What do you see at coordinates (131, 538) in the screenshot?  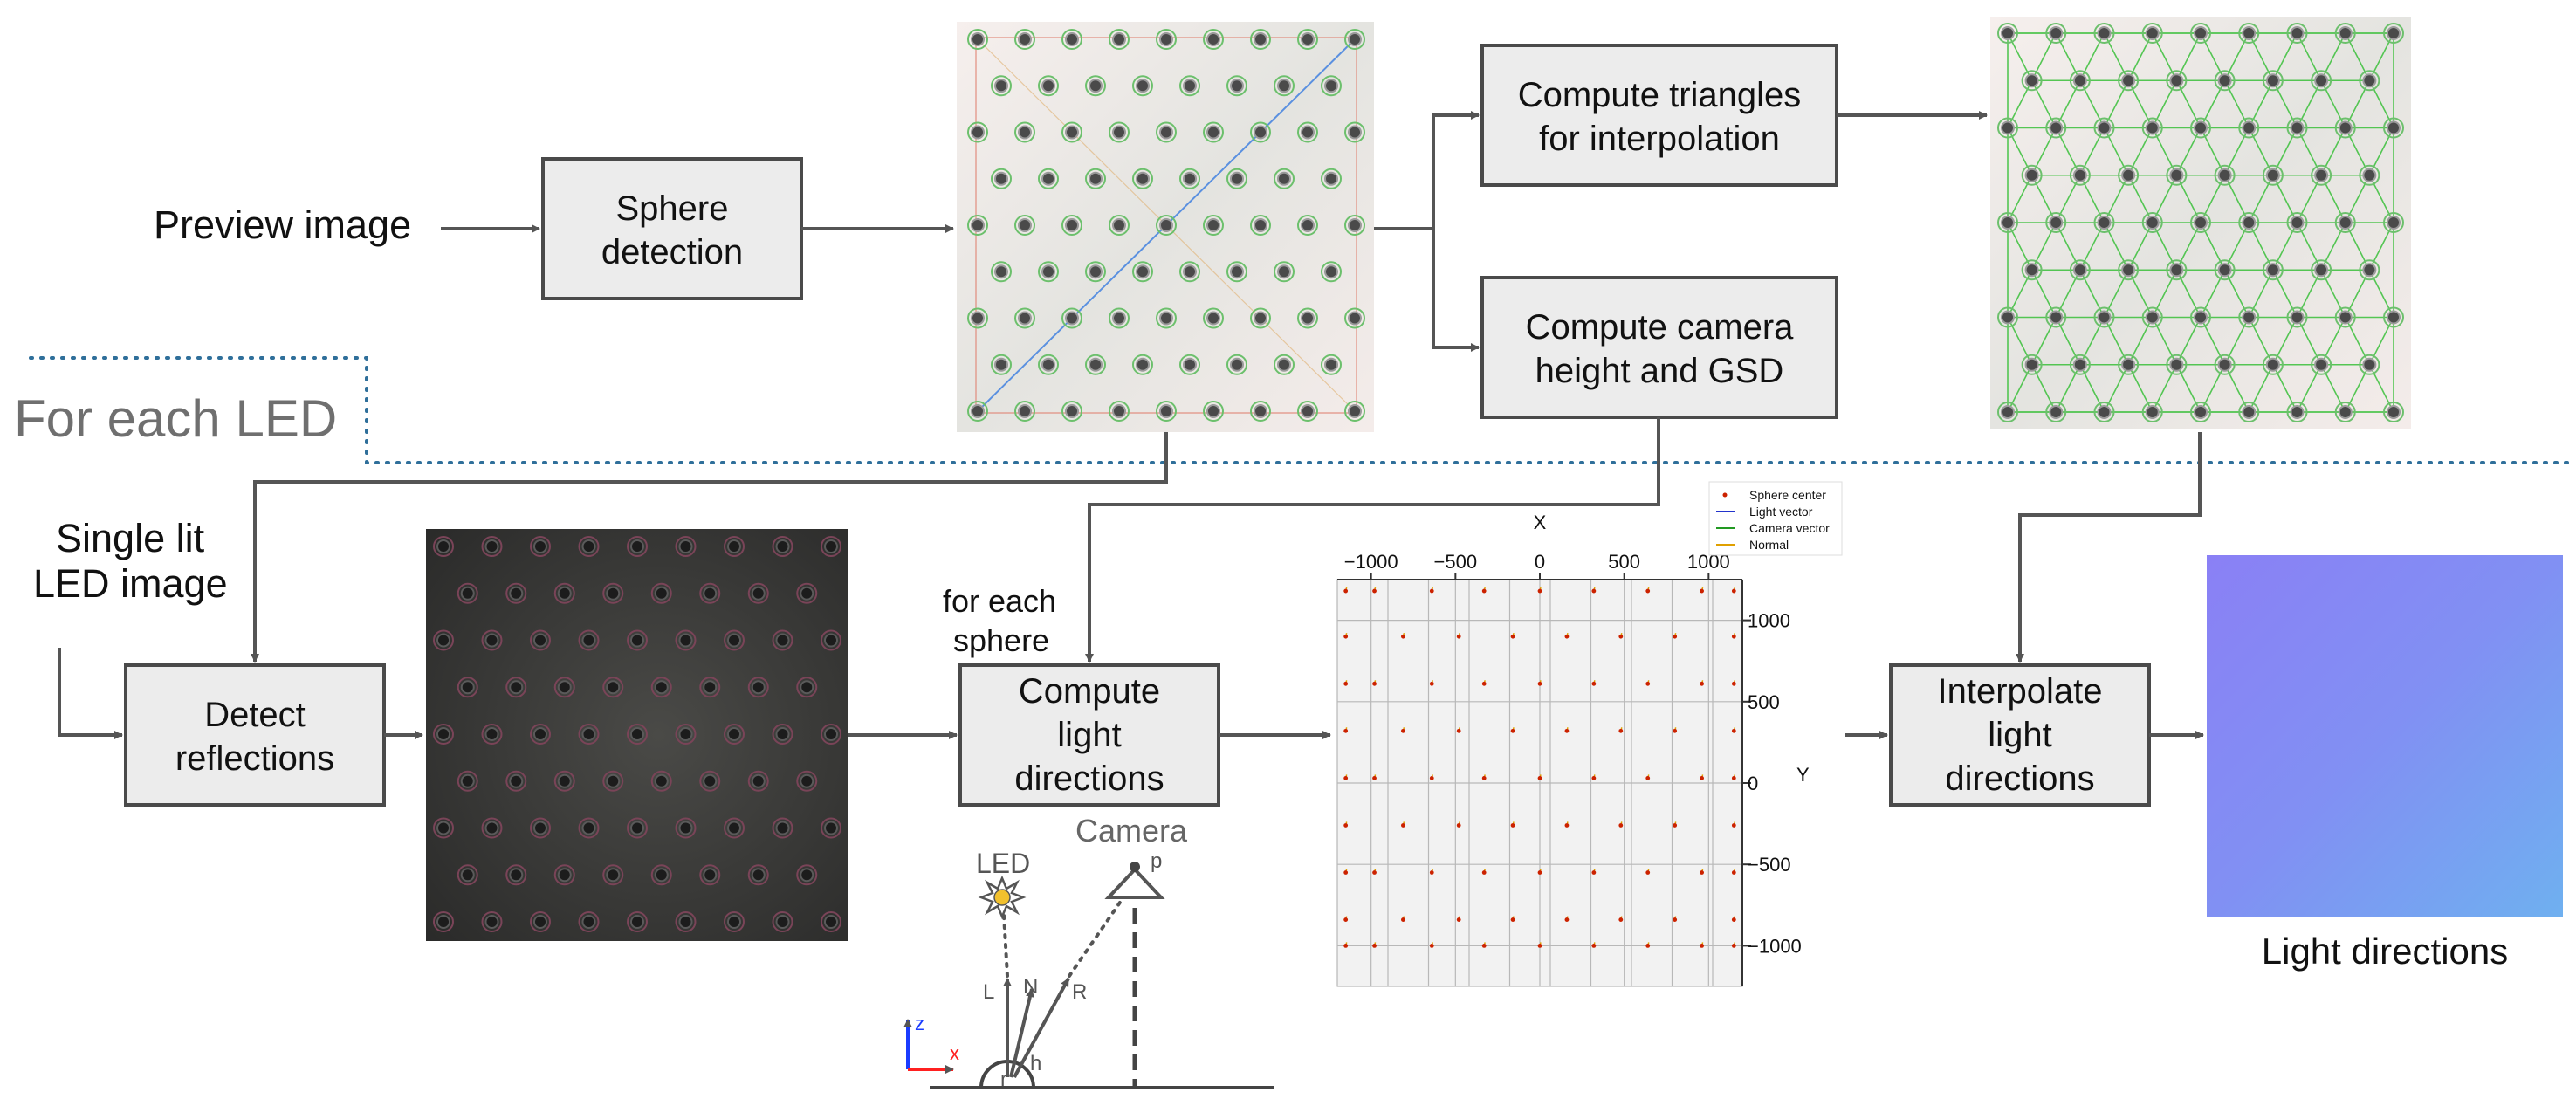 I see `single-lit-label-1: Single lit` at bounding box center [131, 538].